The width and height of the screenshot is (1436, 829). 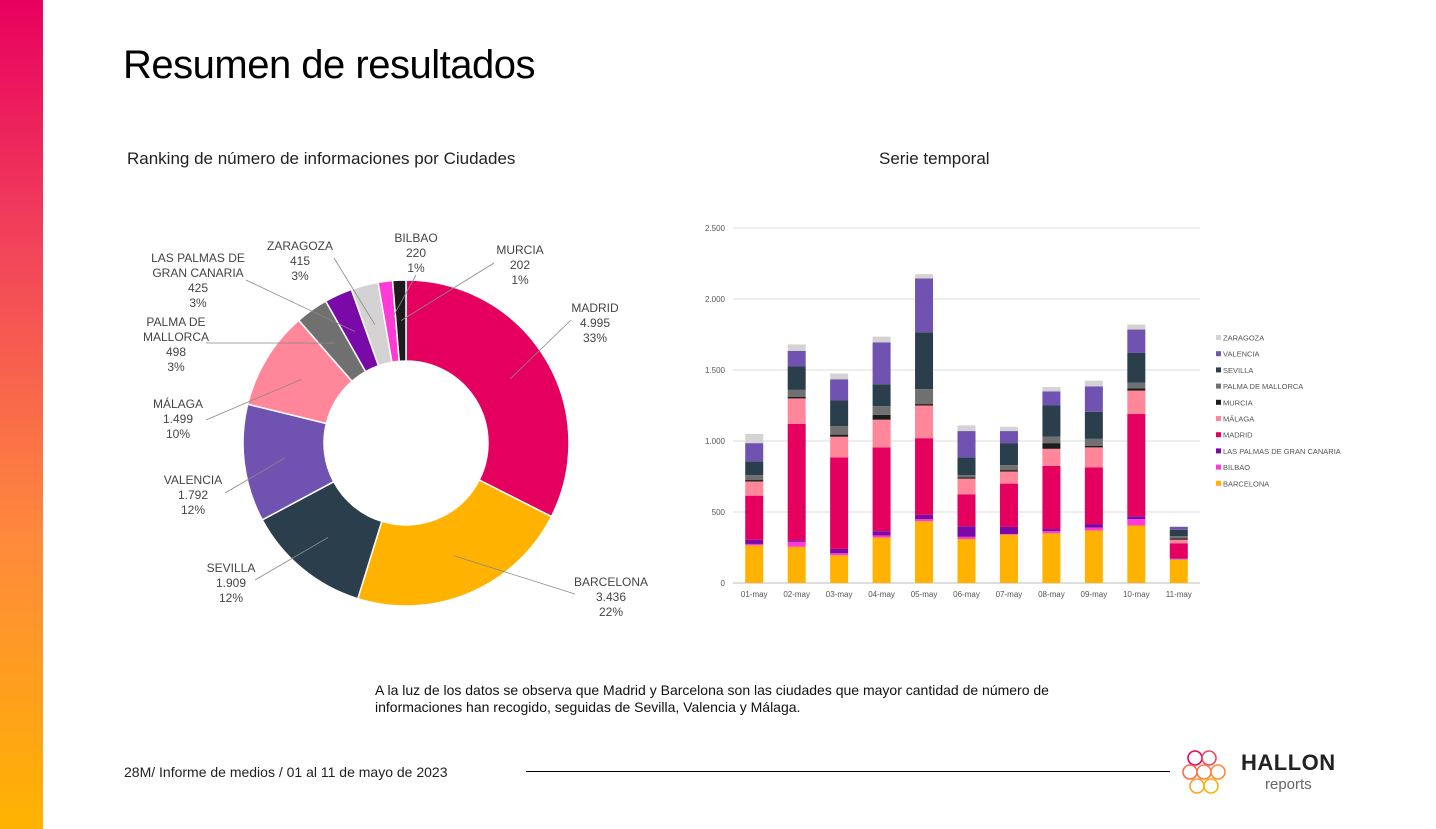 What do you see at coordinates (796, 594) in the screenshot?
I see `x-tick-label: 02-may` at bounding box center [796, 594].